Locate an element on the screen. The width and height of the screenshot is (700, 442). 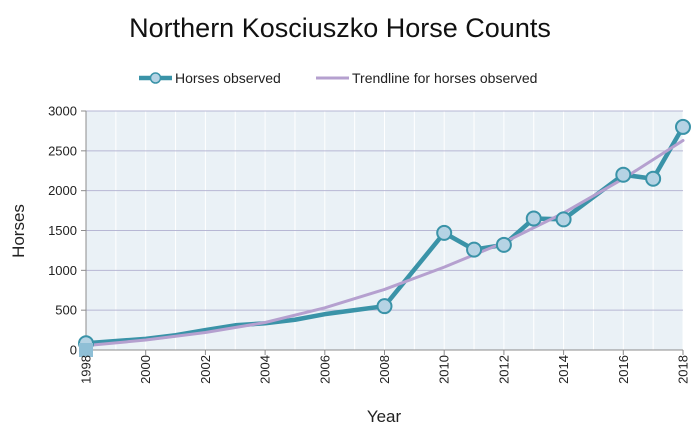
y-tick-label: 0 is located at coordinates (73, 350).